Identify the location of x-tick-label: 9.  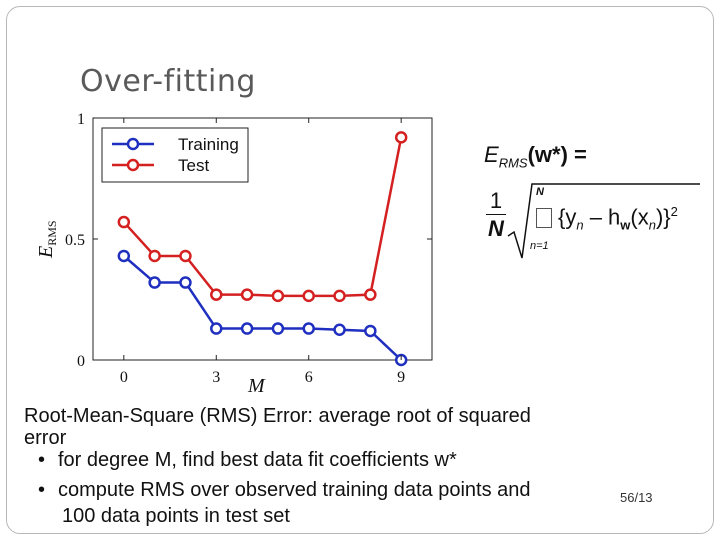
(401, 377).